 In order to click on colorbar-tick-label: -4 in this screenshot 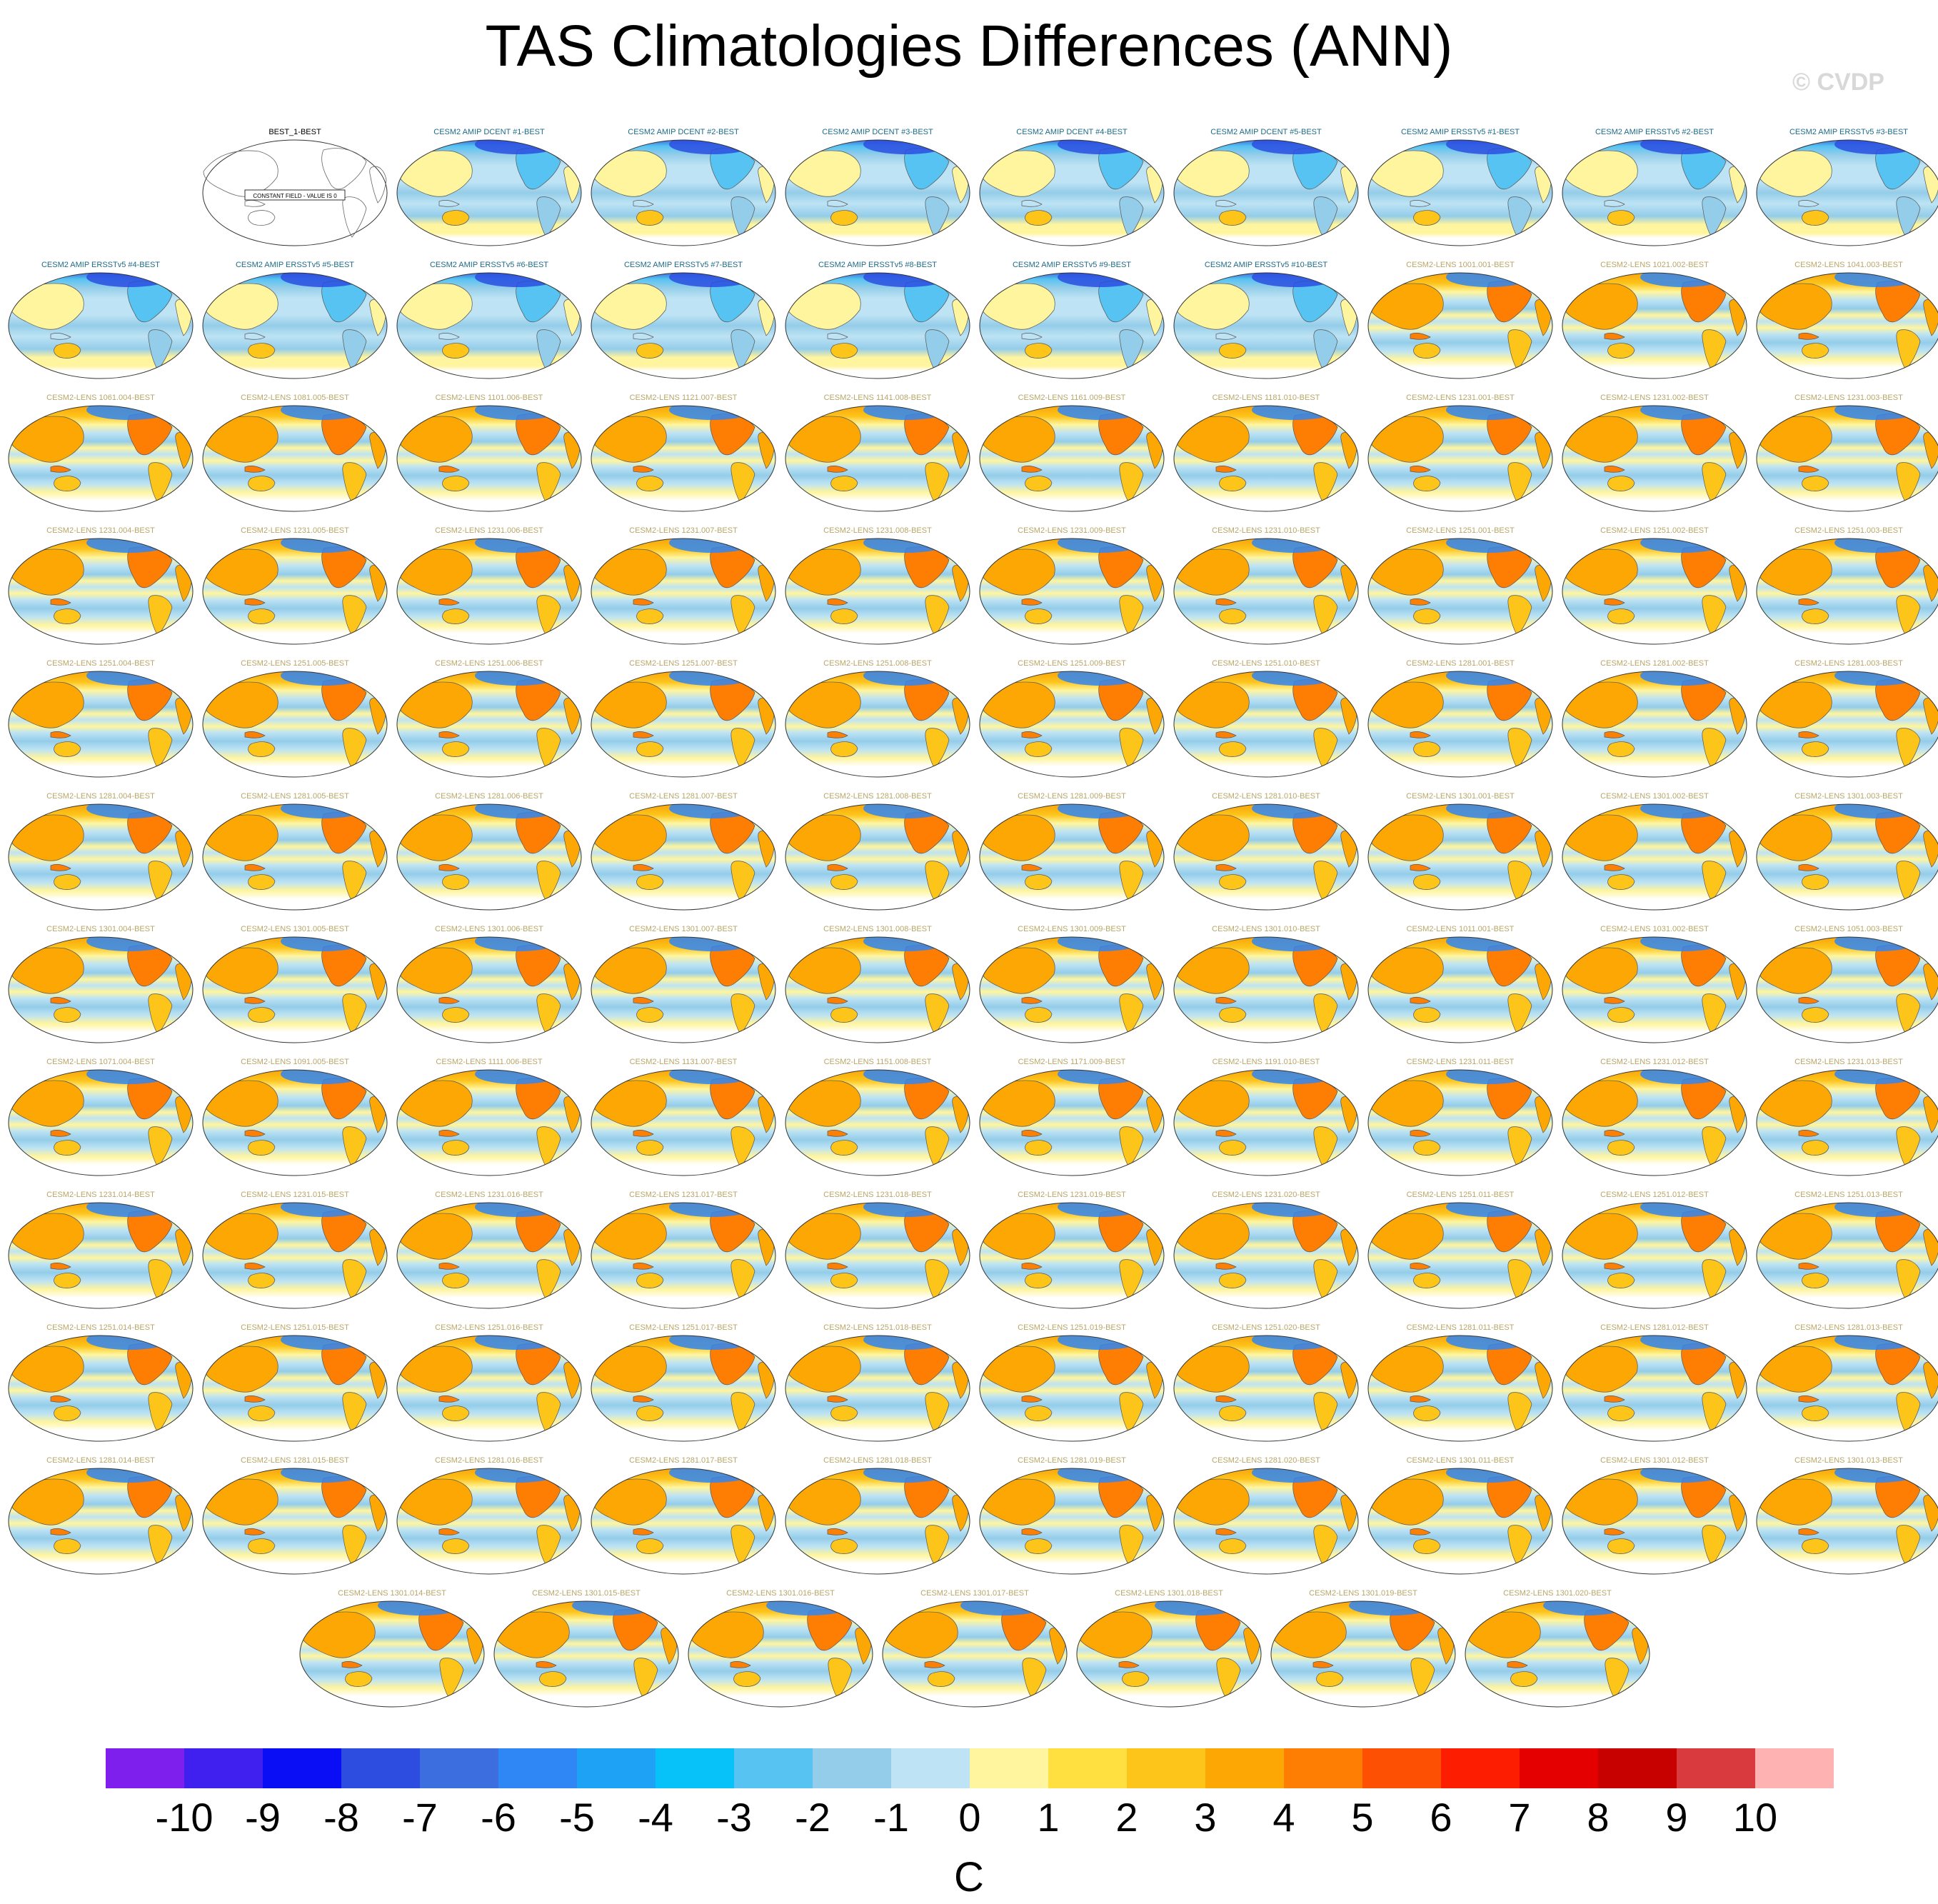, I will do `click(656, 1817)`.